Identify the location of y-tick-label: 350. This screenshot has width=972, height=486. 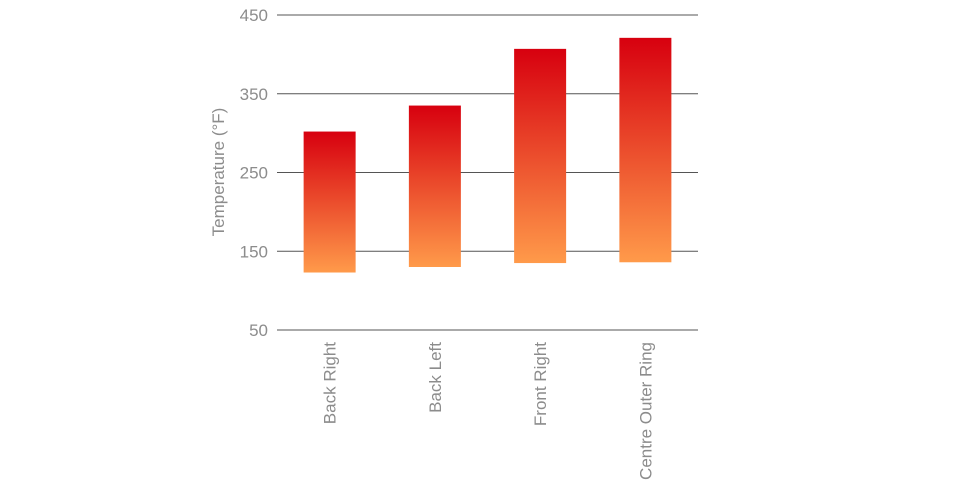
(254, 94).